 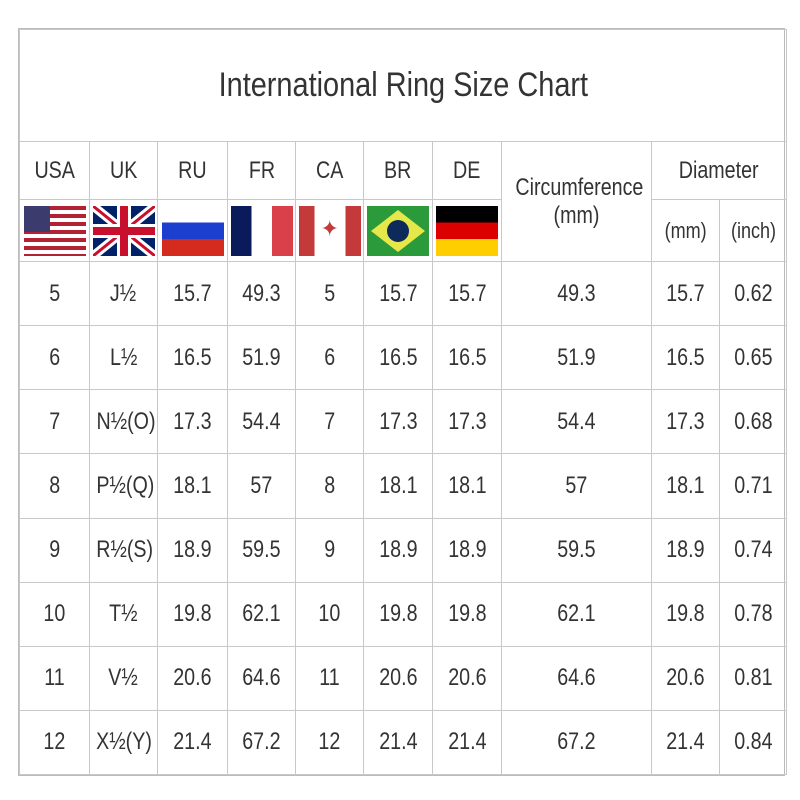 I want to click on table-row: 8 P½(Q) 18.1 57 8 18.1 18.1 57 18.1 0.71, so click(x=403, y=486).